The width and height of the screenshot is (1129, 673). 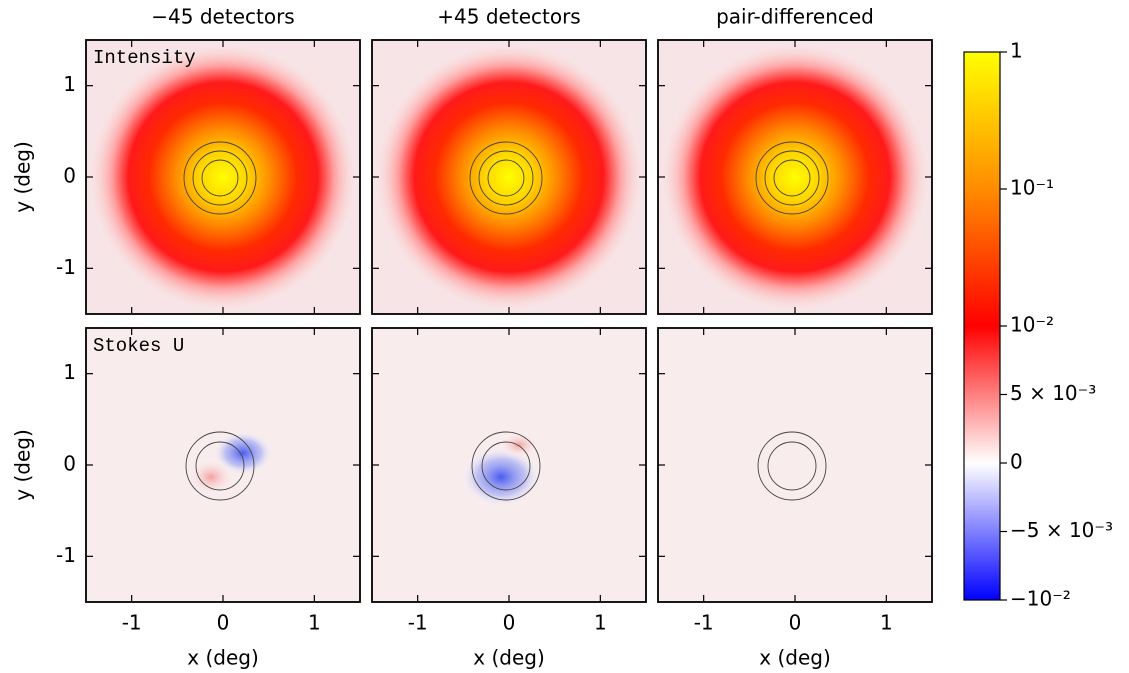 I want to click on heatmap-panel: -1 0 1 −45 detectors Intensity y (deg), so click(x=186, y=160).